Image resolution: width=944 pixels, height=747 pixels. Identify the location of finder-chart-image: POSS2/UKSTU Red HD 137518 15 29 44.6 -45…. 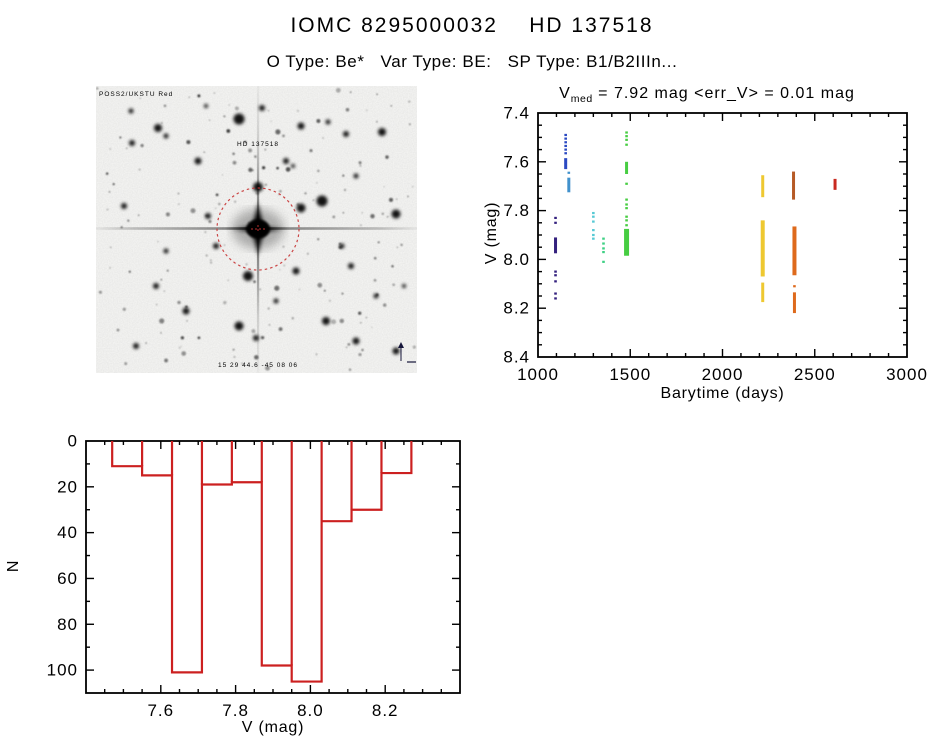
(256, 229).